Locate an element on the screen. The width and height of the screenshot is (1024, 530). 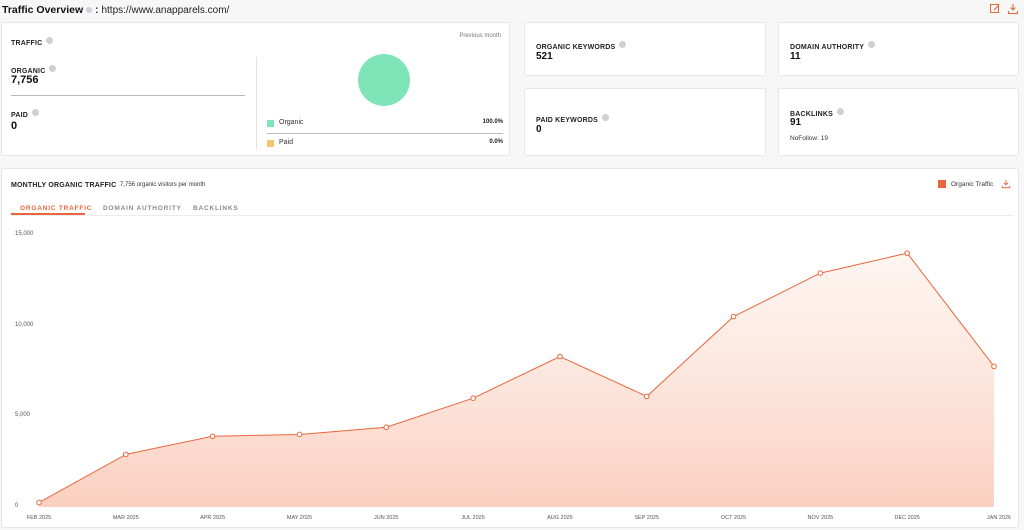
vertical-divider is located at coordinates (256, 103).